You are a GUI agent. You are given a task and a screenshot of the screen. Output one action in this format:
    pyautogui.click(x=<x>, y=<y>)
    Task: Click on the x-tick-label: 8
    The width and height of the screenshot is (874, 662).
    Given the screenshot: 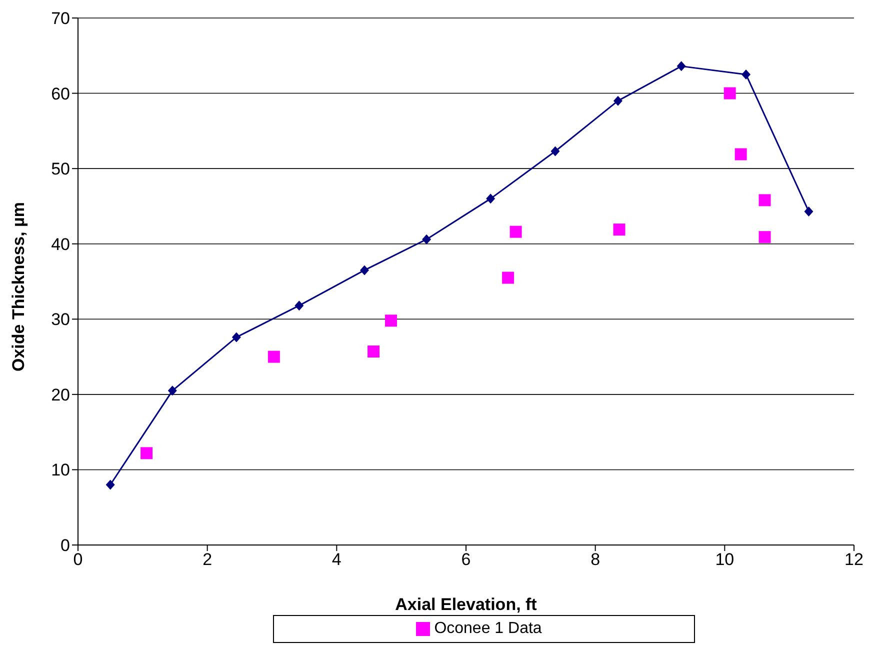 What is the action you would take?
    pyautogui.click(x=595, y=560)
    